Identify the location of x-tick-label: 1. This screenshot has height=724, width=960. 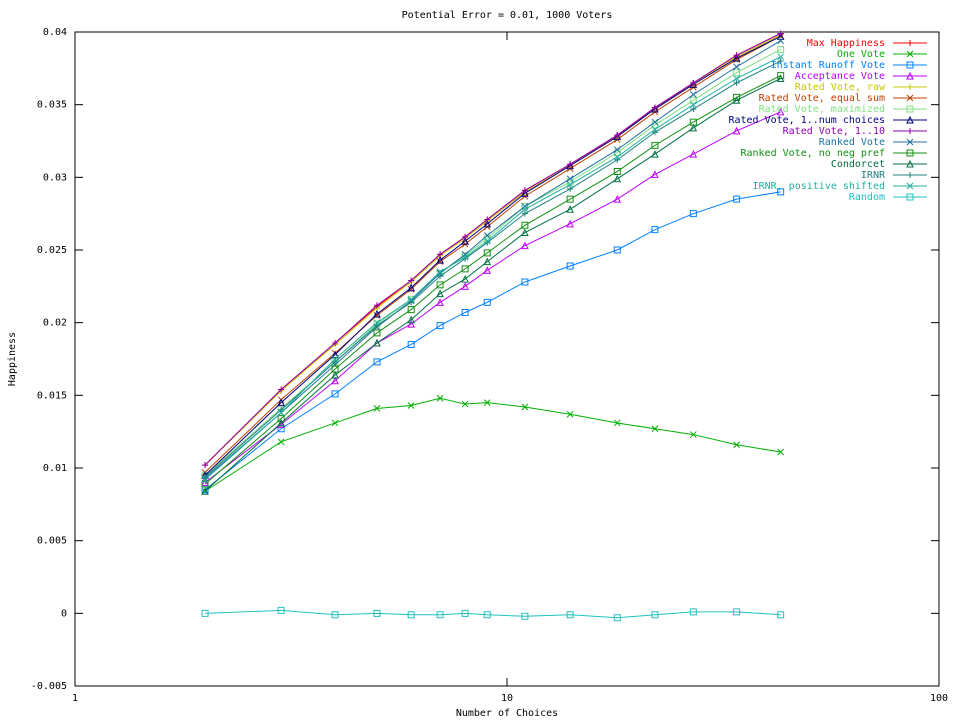
(75, 698).